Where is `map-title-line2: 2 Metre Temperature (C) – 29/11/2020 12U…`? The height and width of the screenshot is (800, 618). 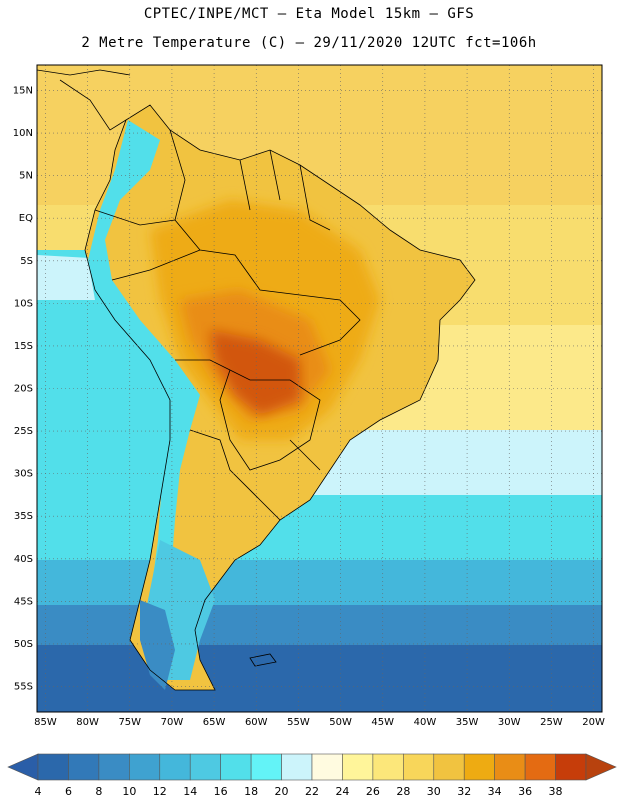
map-title-line2: 2 Metre Temperature (C) – 29/11/2020 12U… is located at coordinates (309, 43).